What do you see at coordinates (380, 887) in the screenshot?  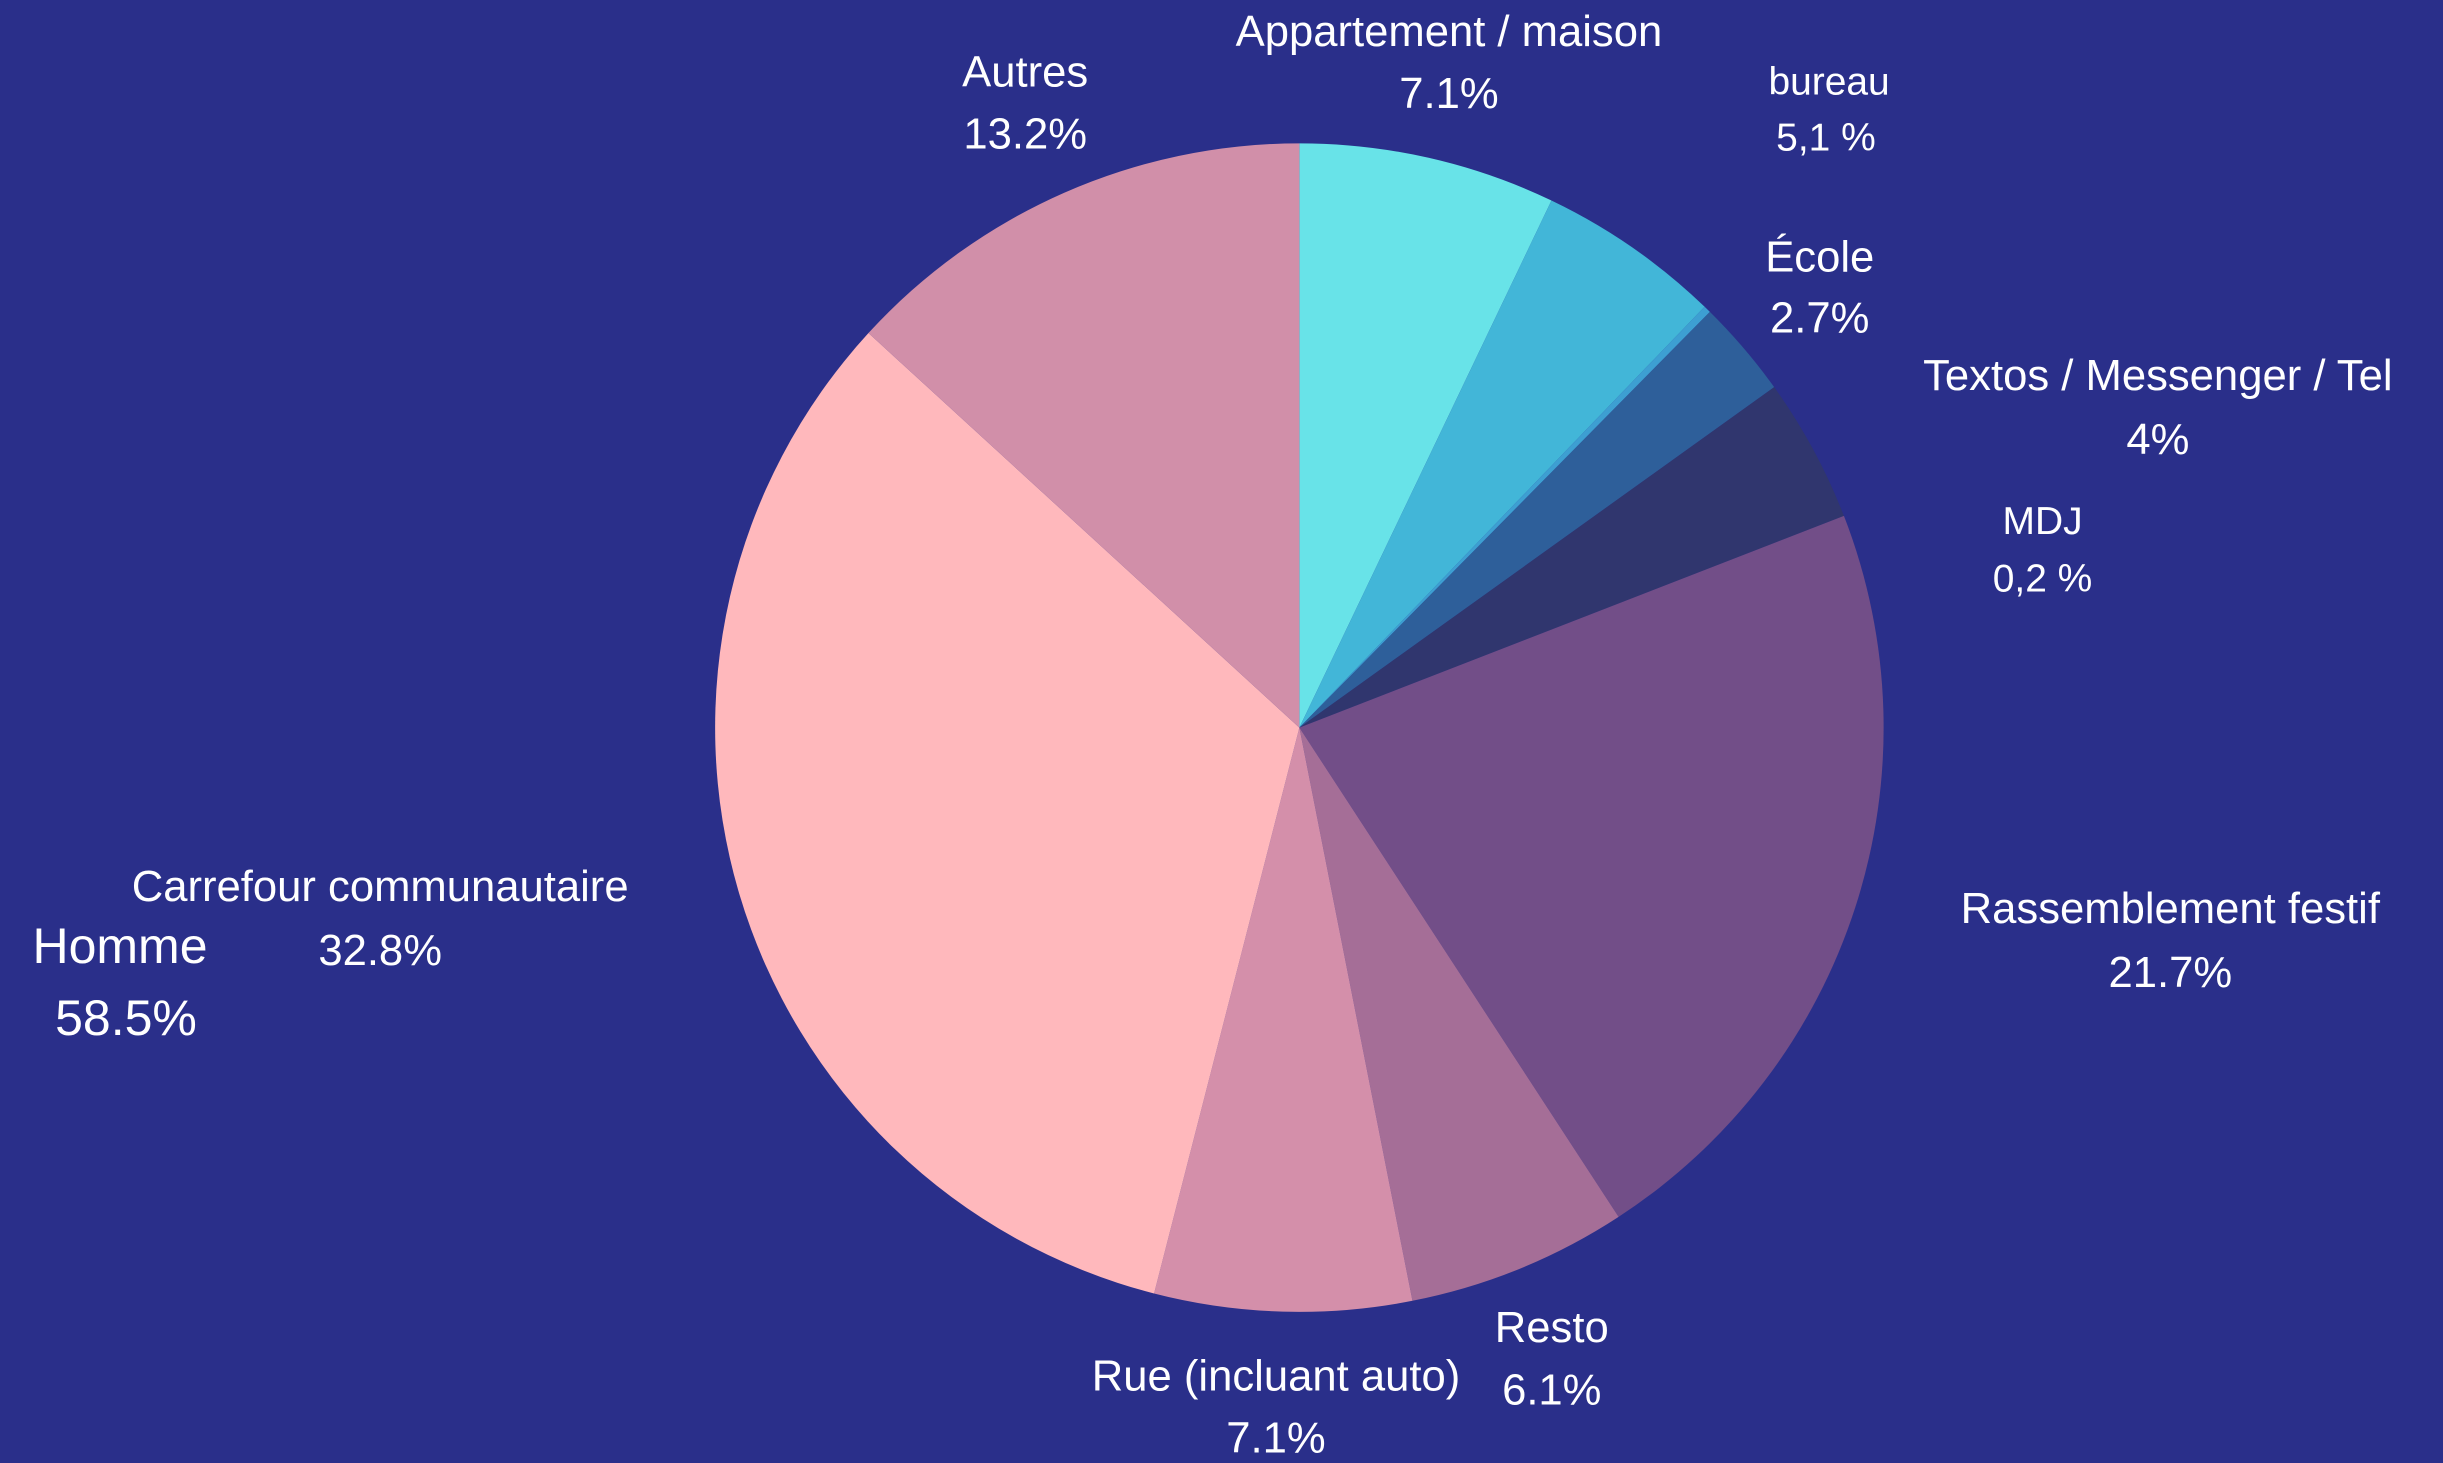 I see `slice-label: Carrefour communautaire` at bounding box center [380, 887].